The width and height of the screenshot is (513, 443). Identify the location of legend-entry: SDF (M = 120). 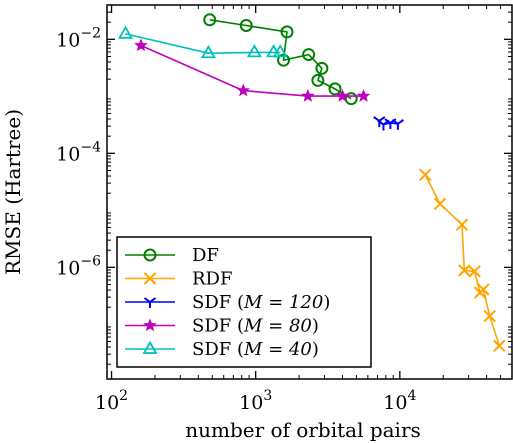
(227, 302).